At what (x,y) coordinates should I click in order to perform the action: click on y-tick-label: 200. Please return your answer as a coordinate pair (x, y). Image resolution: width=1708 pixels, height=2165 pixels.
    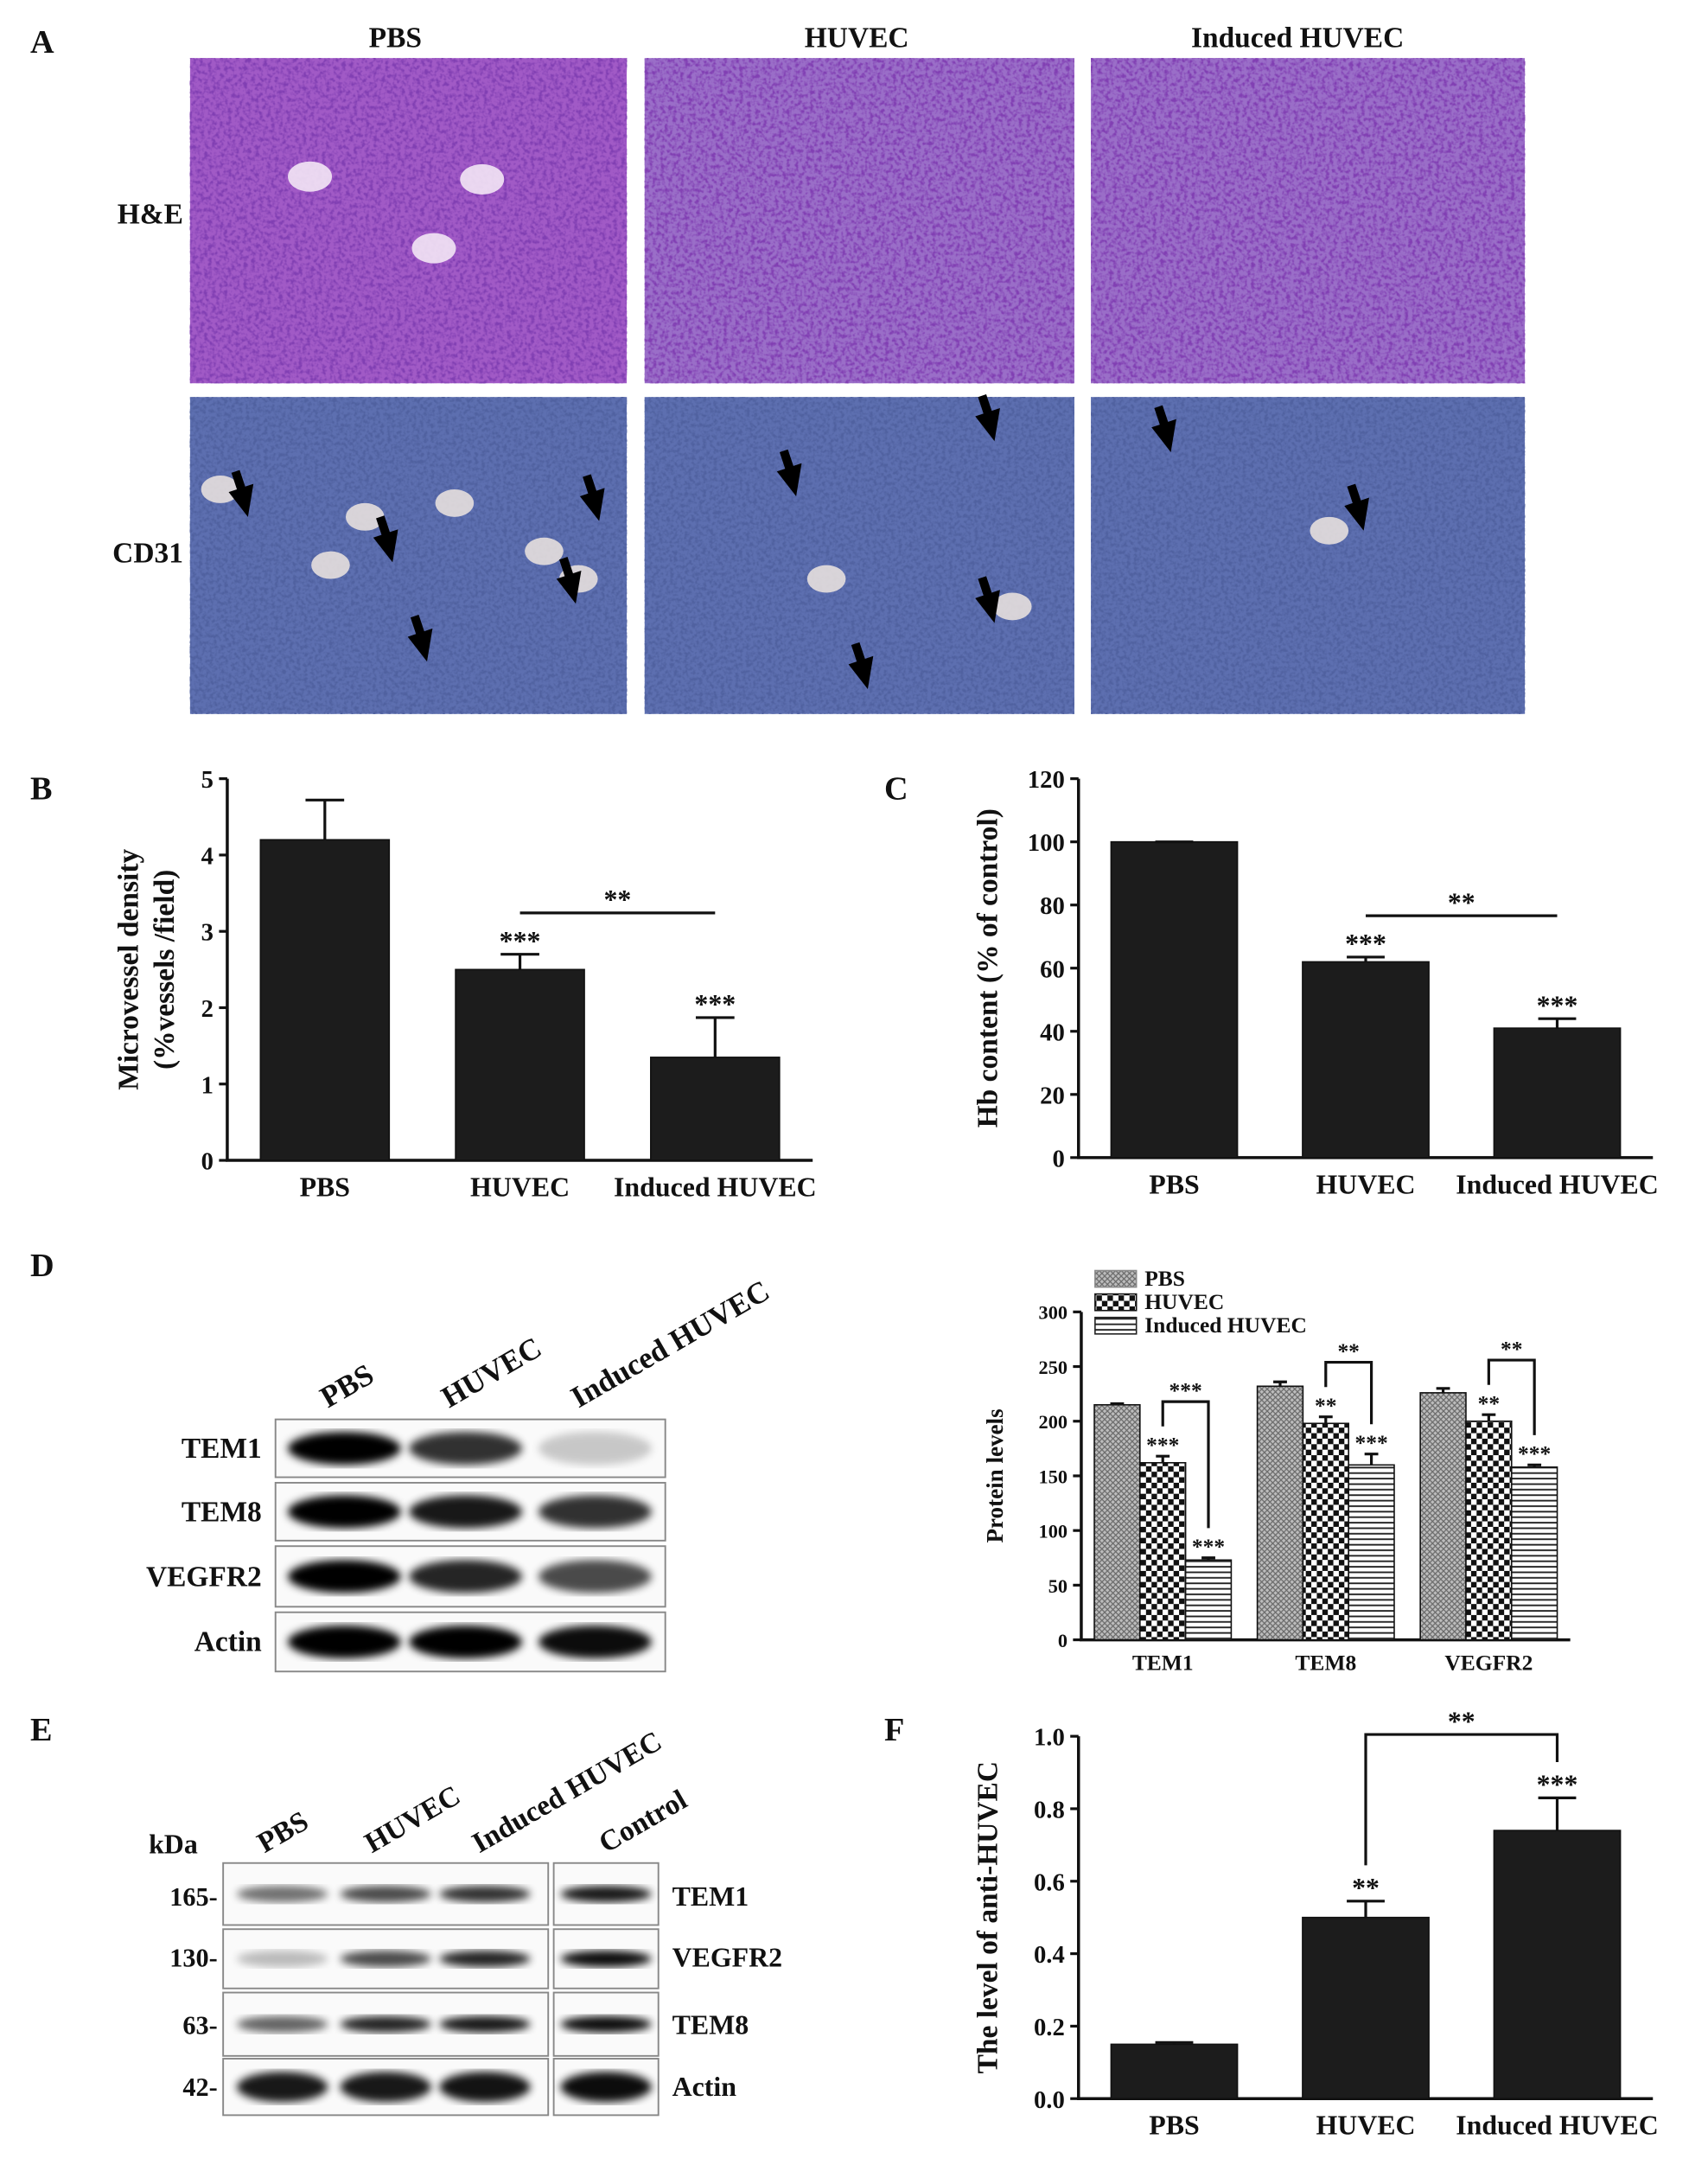
    Looking at the image, I should click on (1053, 1422).